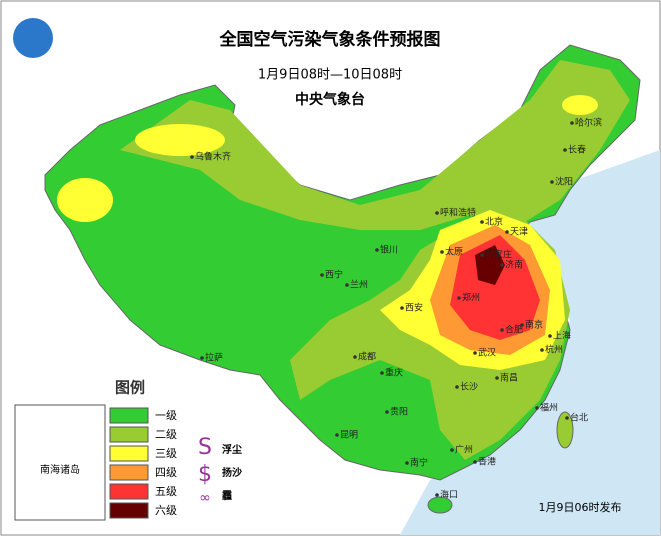 The image size is (661, 536). What do you see at coordinates (166, 453) in the screenshot?
I see `legend-label: 三级` at bounding box center [166, 453].